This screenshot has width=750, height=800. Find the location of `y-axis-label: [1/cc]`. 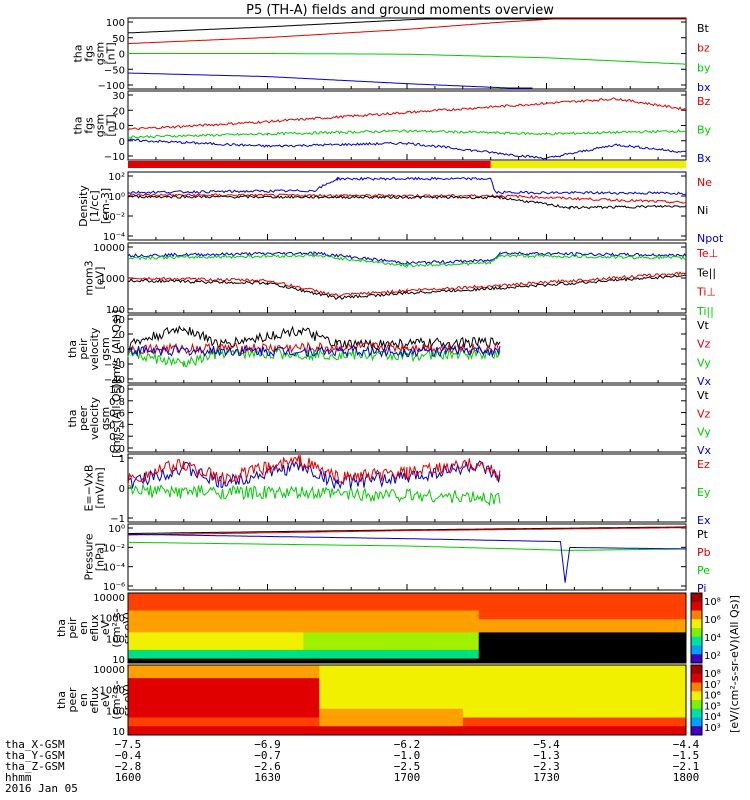

y-axis-label: [1/cc] is located at coordinates (94, 205).